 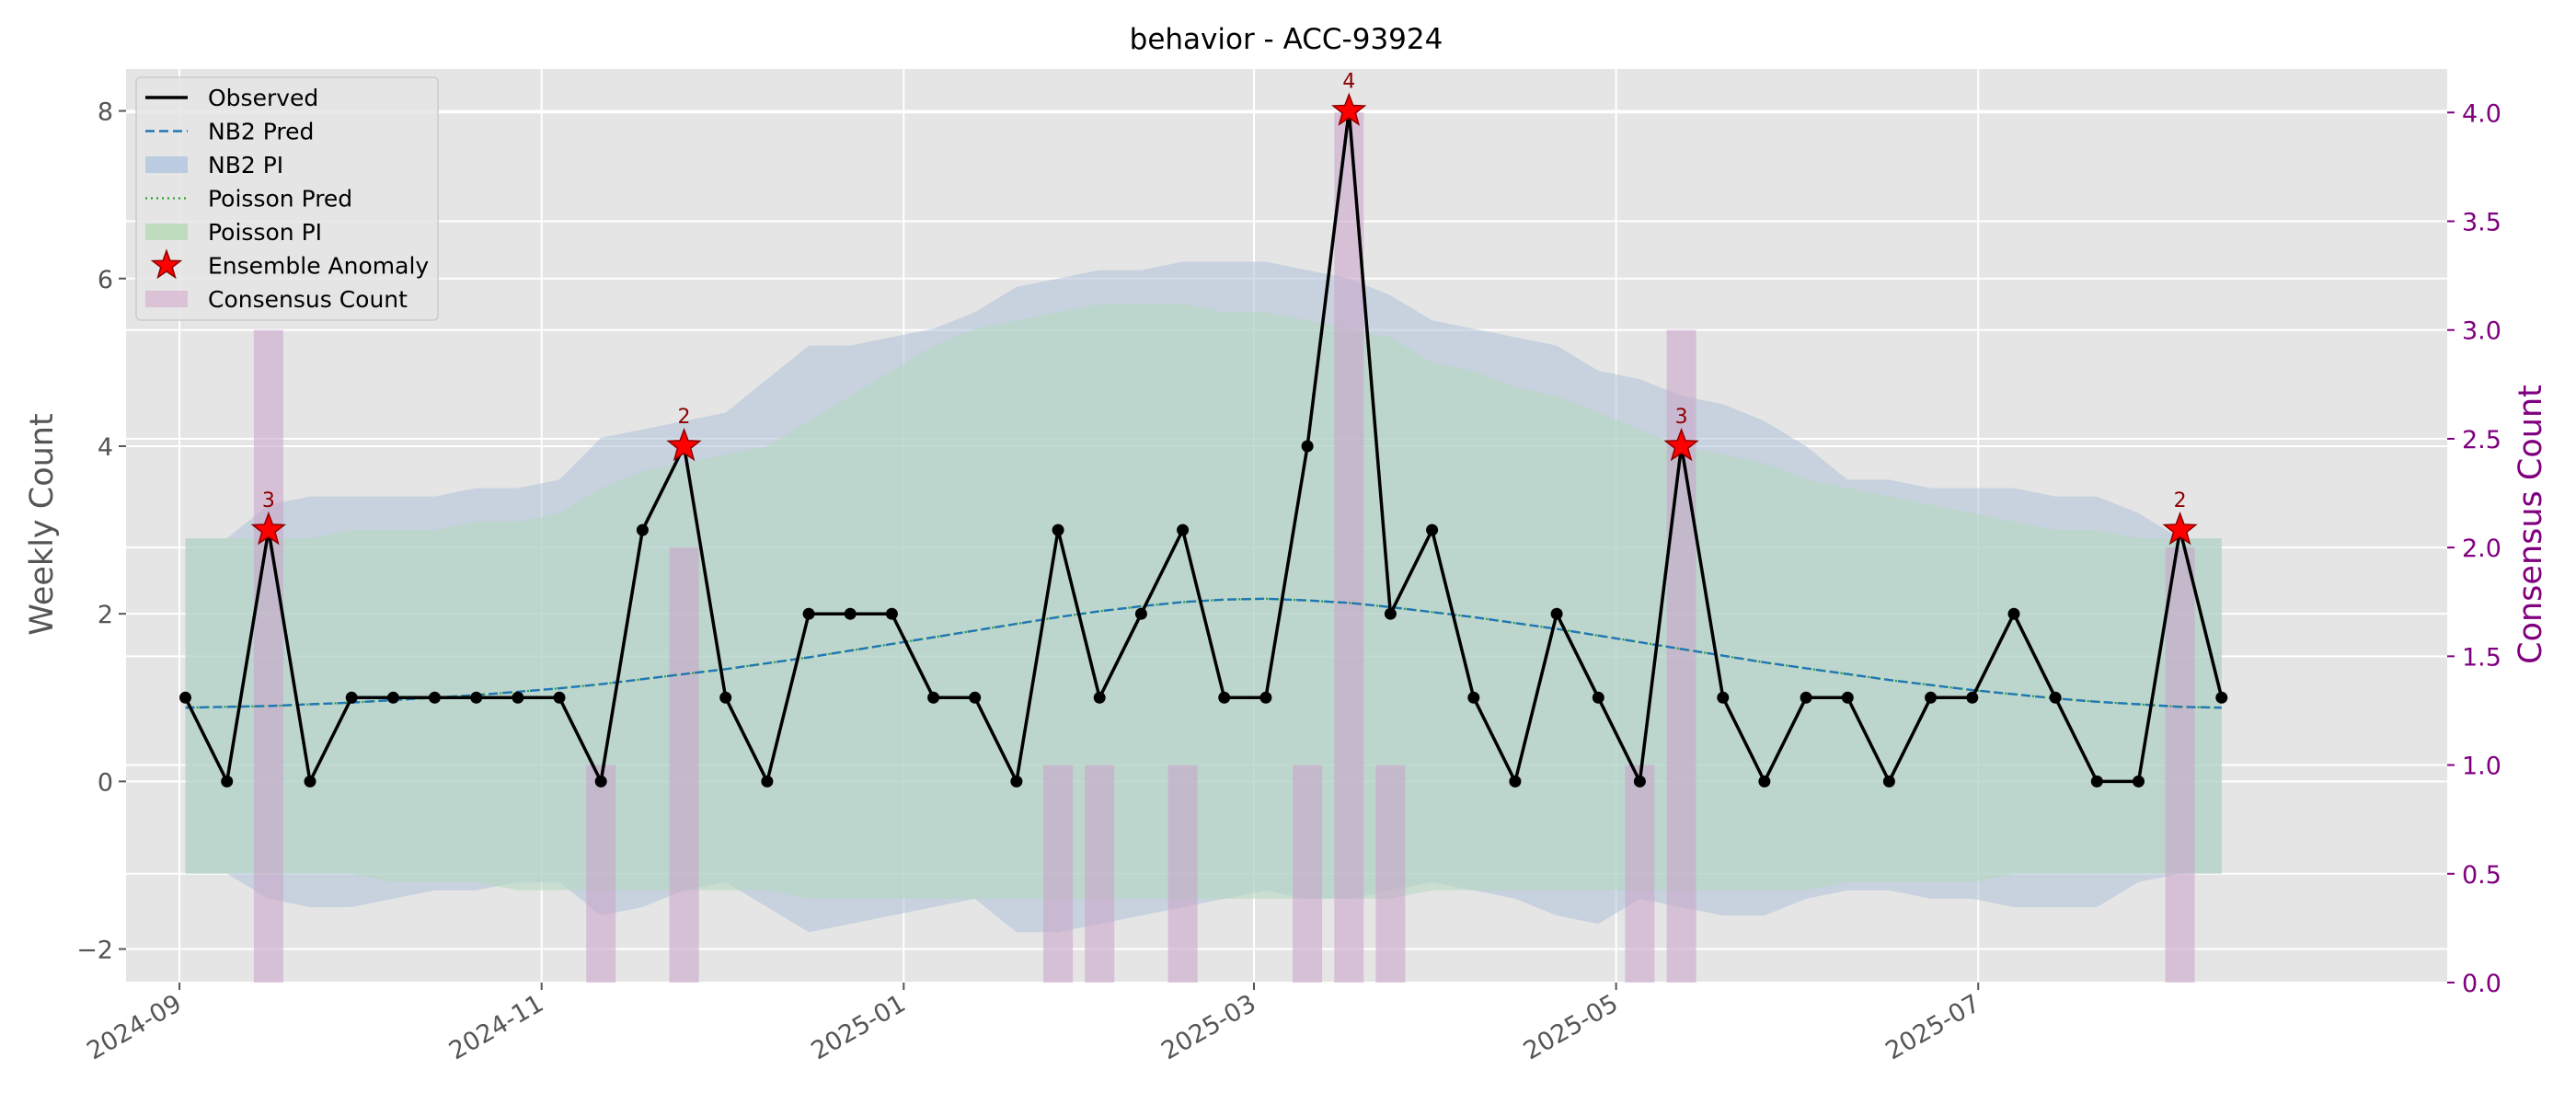 What do you see at coordinates (1348, 82) in the screenshot?
I see `anomaly-label: 4` at bounding box center [1348, 82].